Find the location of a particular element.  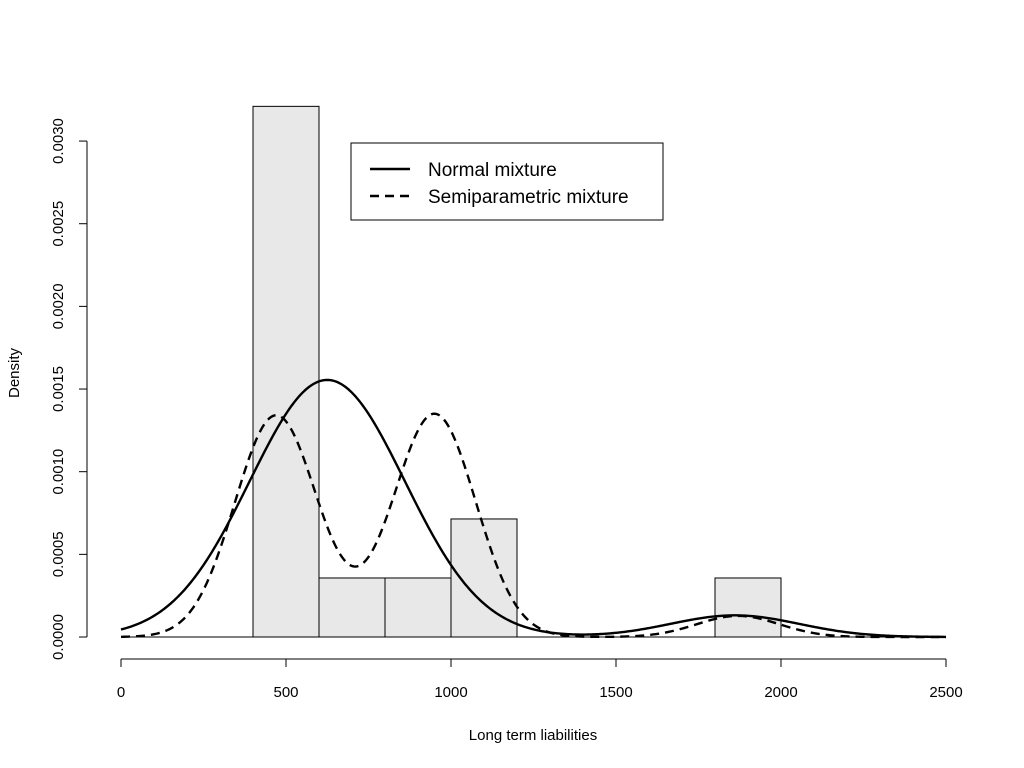

x-tick-label-1: 500 is located at coordinates (285, 692).